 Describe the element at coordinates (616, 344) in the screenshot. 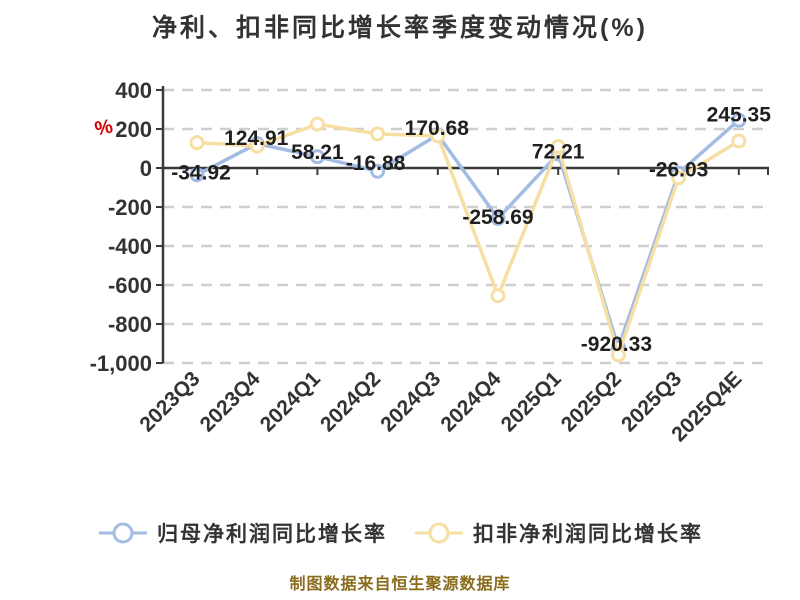

I see `data-point-label: -920.33` at that location.